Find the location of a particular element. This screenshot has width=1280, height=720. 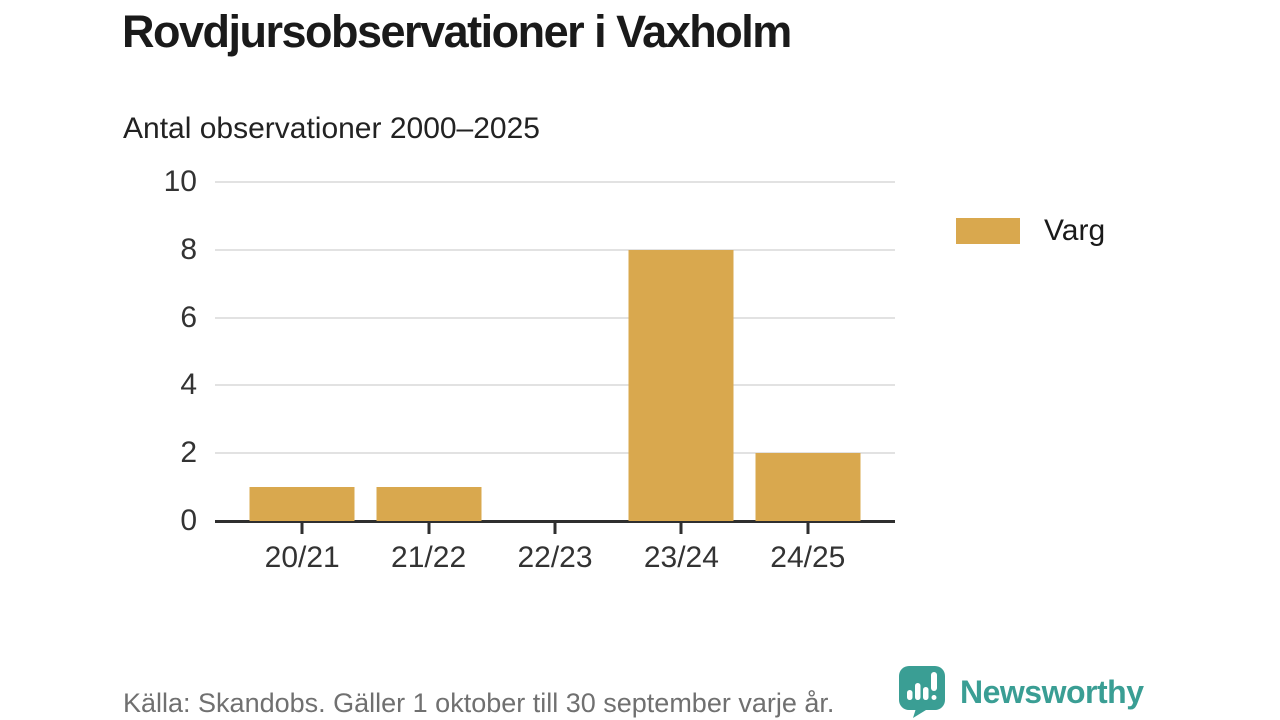

y-axis-tick-label-2: 2 is located at coordinates (188, 453).